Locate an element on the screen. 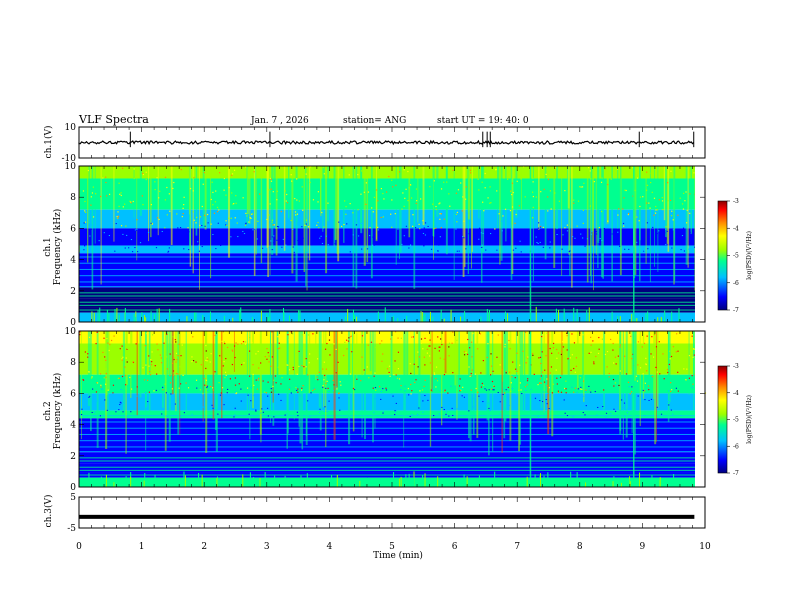  y-tick-label: 8 is located at coordinates (73, 363).